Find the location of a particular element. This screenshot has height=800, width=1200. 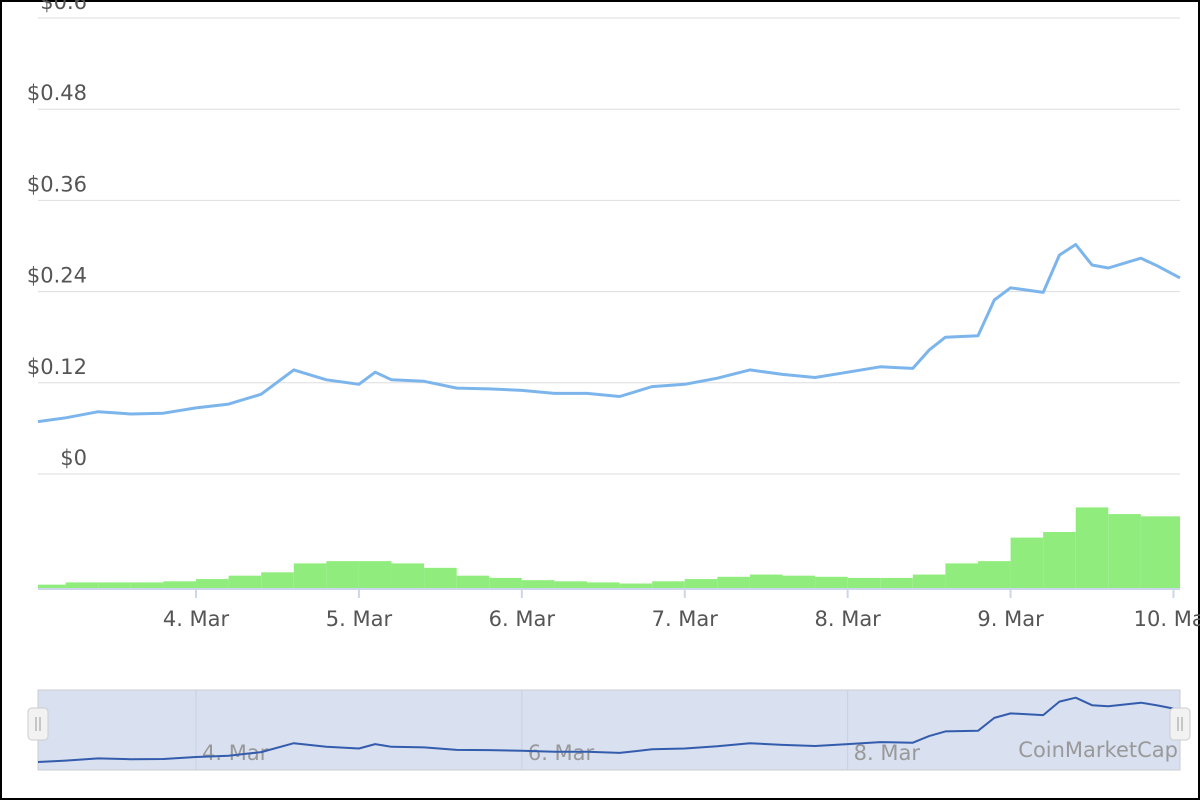

x-tick-label: 9. Mar is located at coordinates (1010, 619).